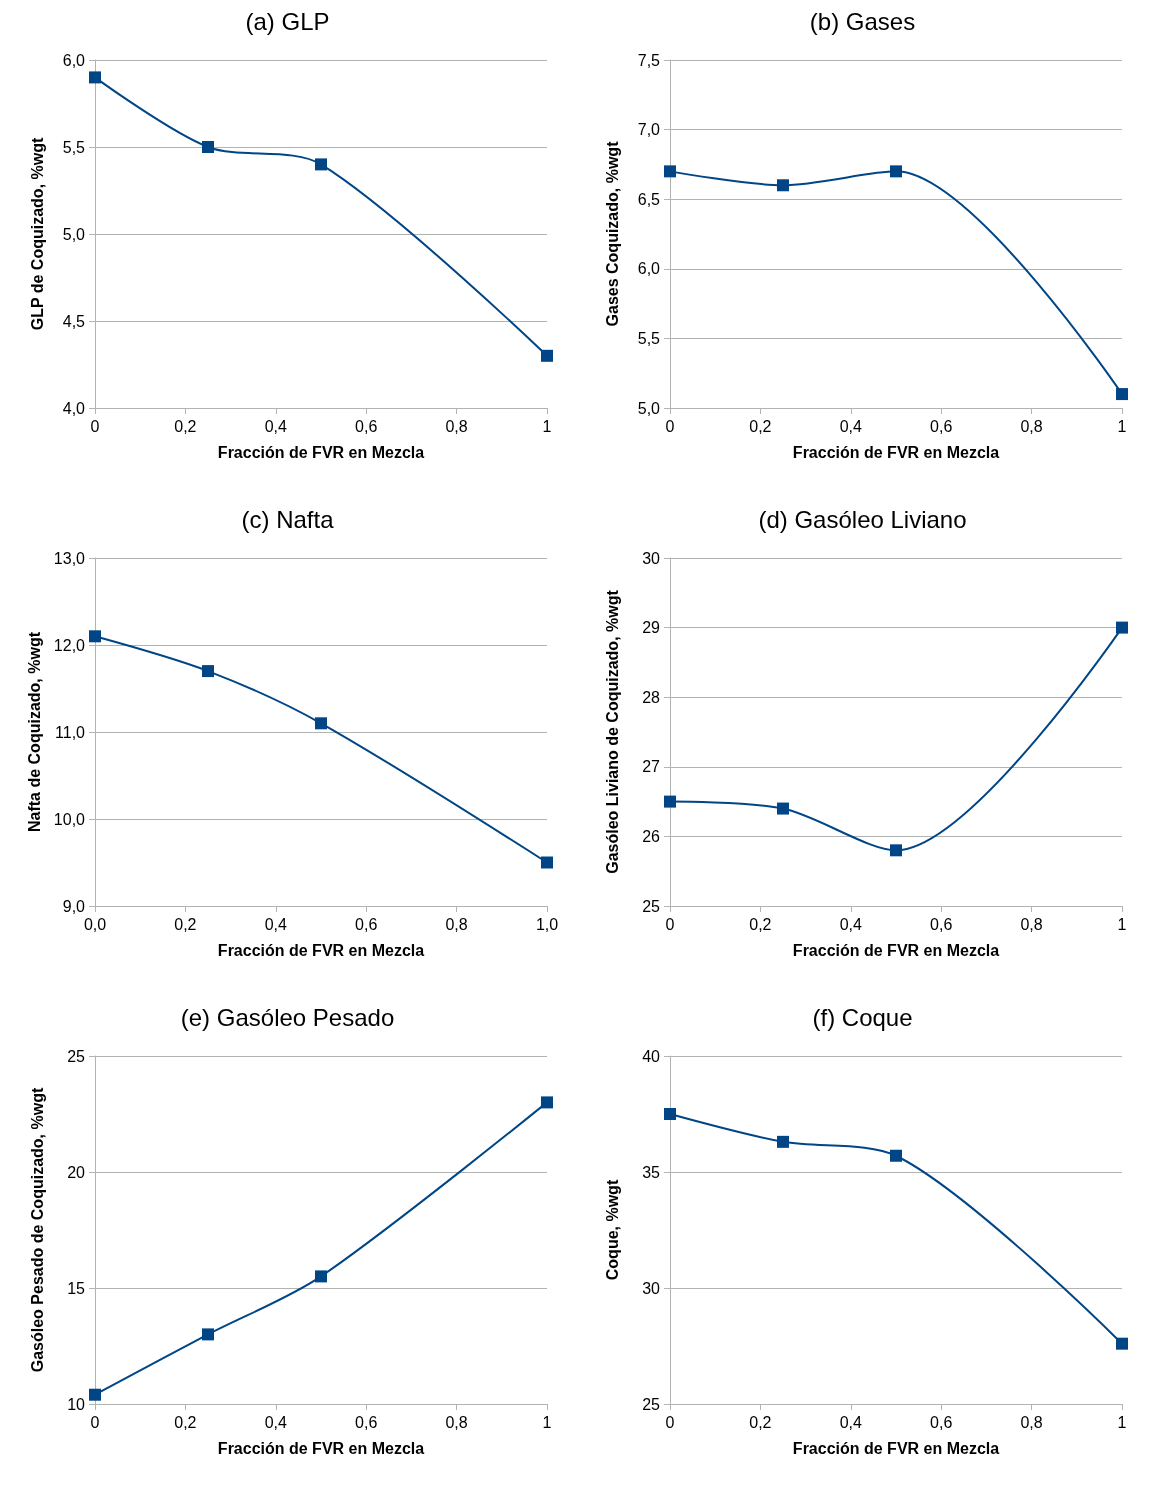 The height and width of the screenshot is (1494, 1151). What do you see at coordinates (649, 408) in the screenshot?
I see `y-tick-label: 5,0` at bounding box center [649, 408].